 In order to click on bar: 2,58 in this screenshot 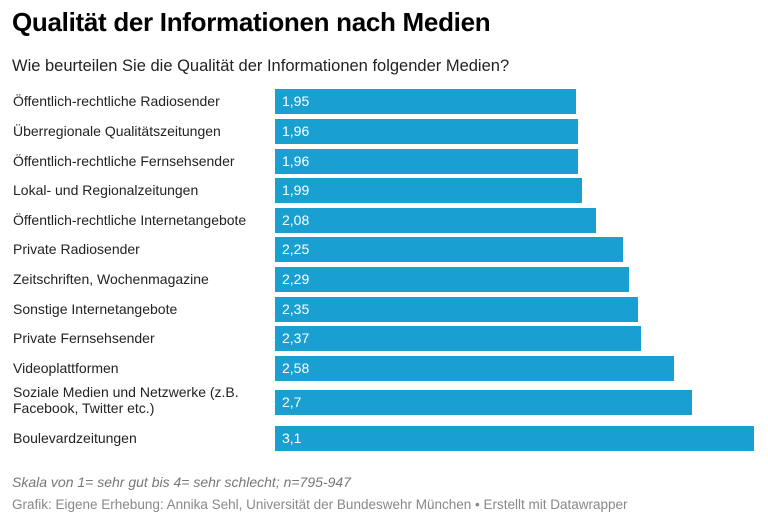, I will do `click(474, 368)`.